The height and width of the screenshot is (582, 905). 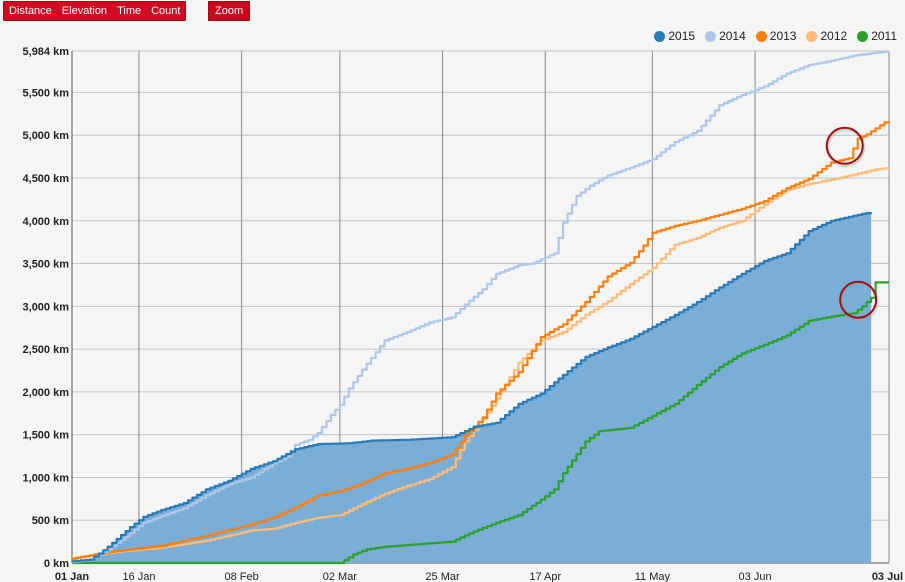 What do you see at coordinates (46, 222) in the screenshot?
I see `y-tick-label: 4,000 km` at bounding box center [46, 222].